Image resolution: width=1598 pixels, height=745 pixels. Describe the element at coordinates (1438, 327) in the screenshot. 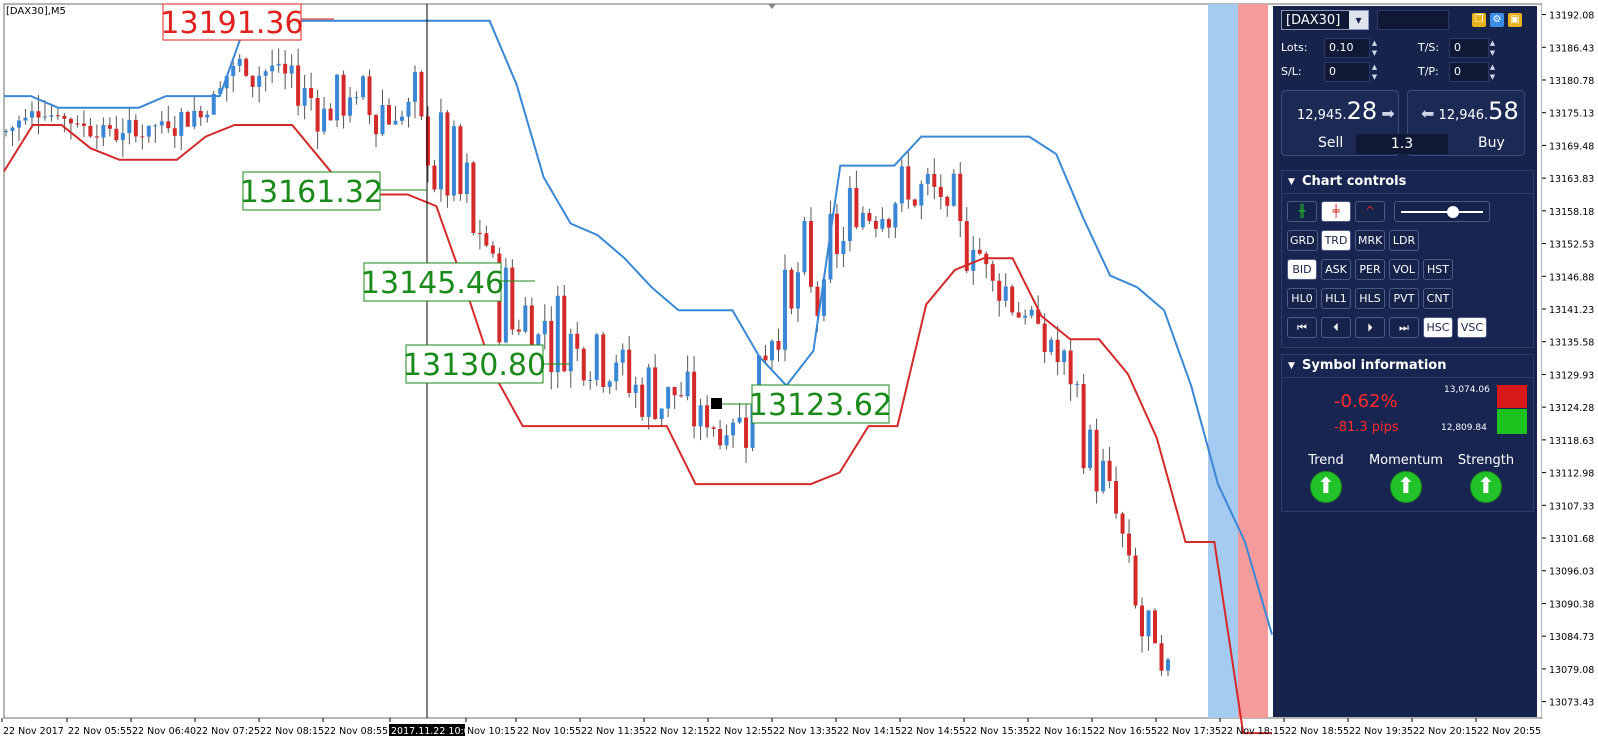

I see `control-button-hsc: HSC` at that location.